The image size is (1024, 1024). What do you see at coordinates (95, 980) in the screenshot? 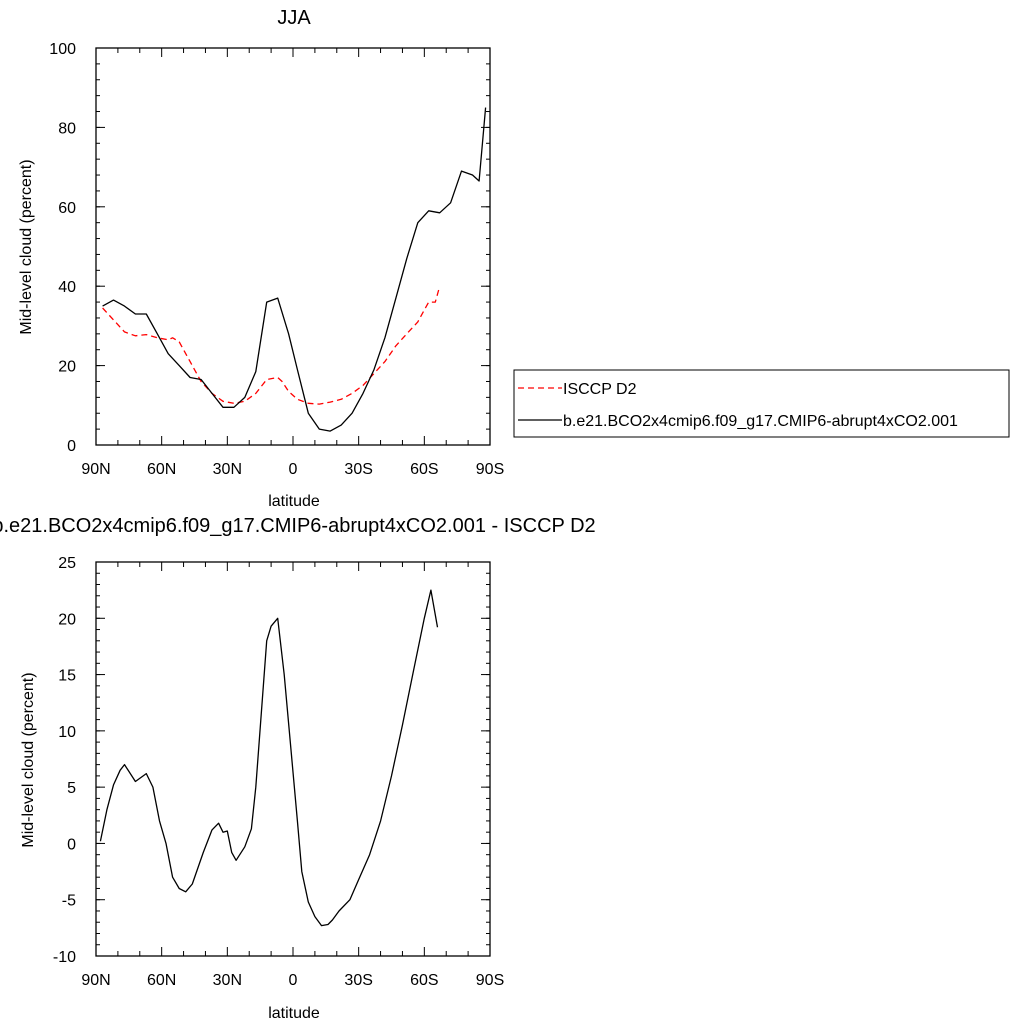
I see `bottom-x-tick-label: 90N` at bounding box center [95, 980].